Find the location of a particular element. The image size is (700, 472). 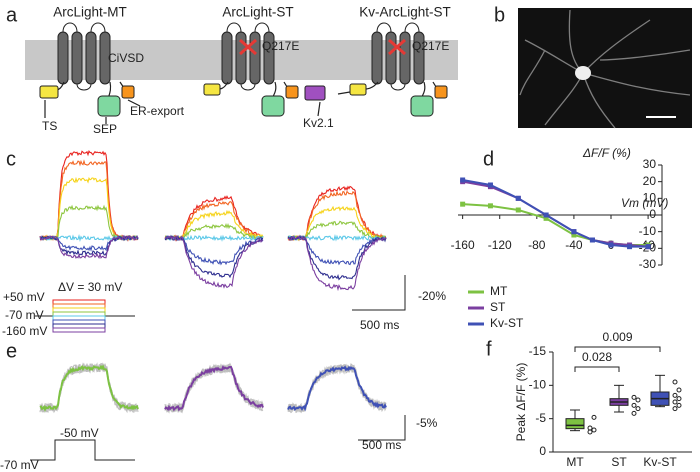

y-axis-label: Peak ΔF/F (%) is located at coordinates (521, 402).